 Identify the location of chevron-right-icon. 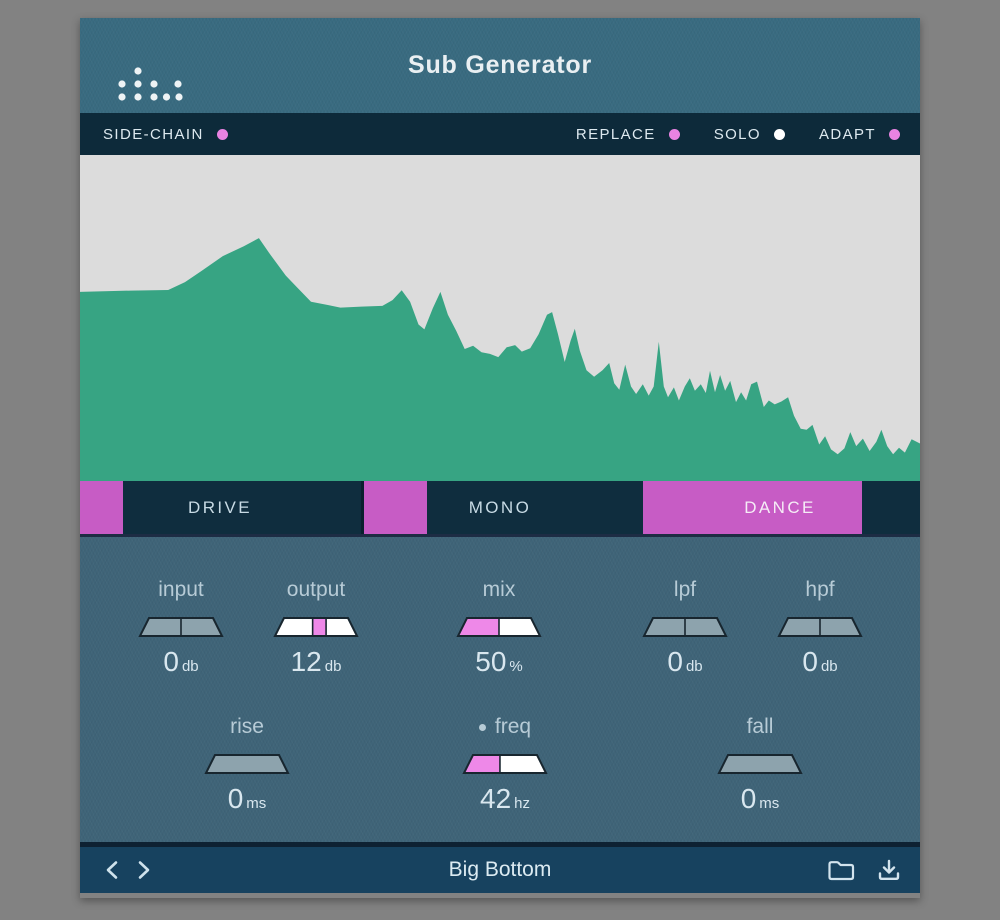
(144, 870).